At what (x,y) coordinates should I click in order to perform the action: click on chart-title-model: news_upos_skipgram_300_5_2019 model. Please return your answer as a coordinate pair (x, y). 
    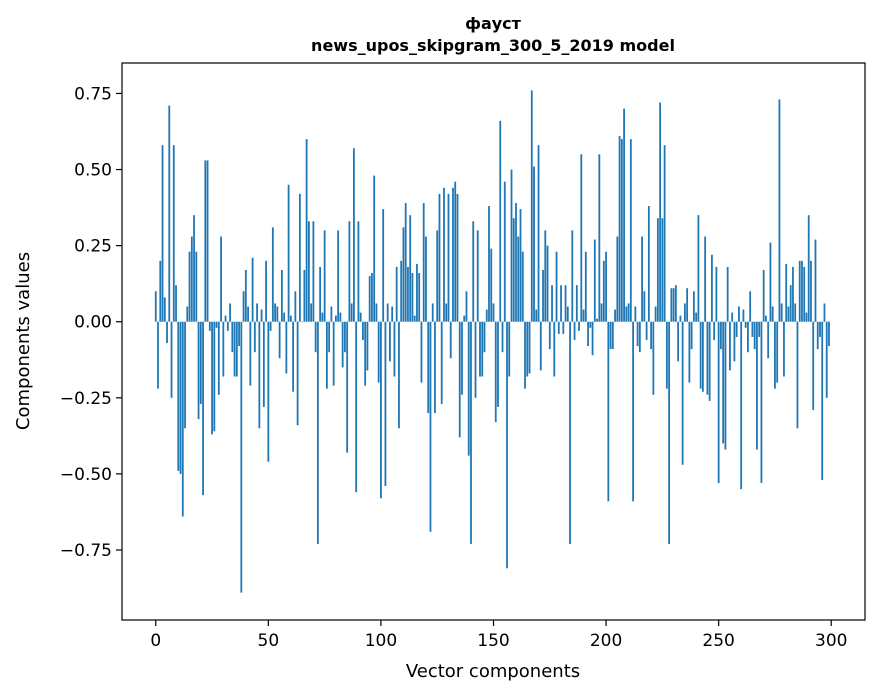
    Looking at the image, I should click on (493, 45).